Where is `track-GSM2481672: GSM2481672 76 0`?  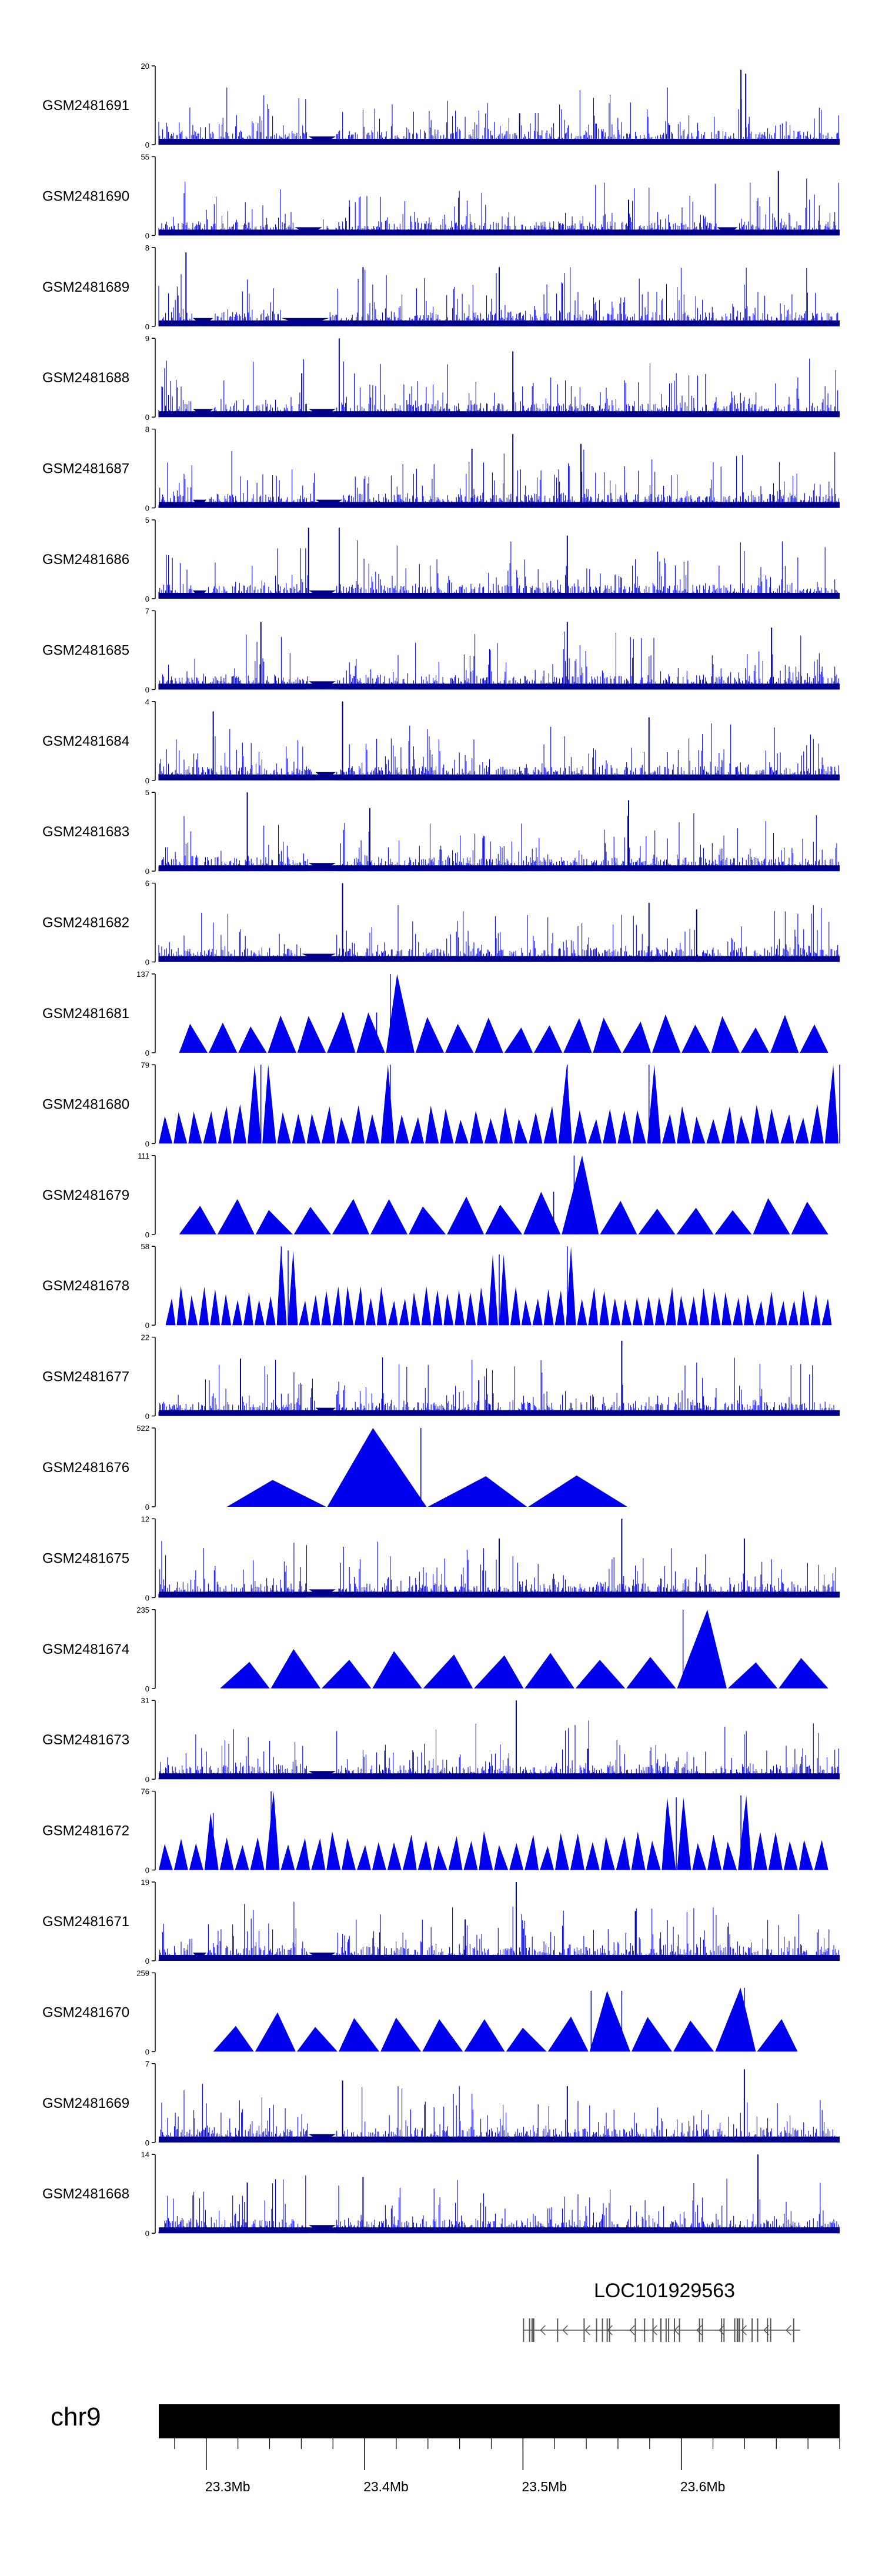
track-GSM2481672: GSM2481672 76 0 is located at coordinates (435, 1831).